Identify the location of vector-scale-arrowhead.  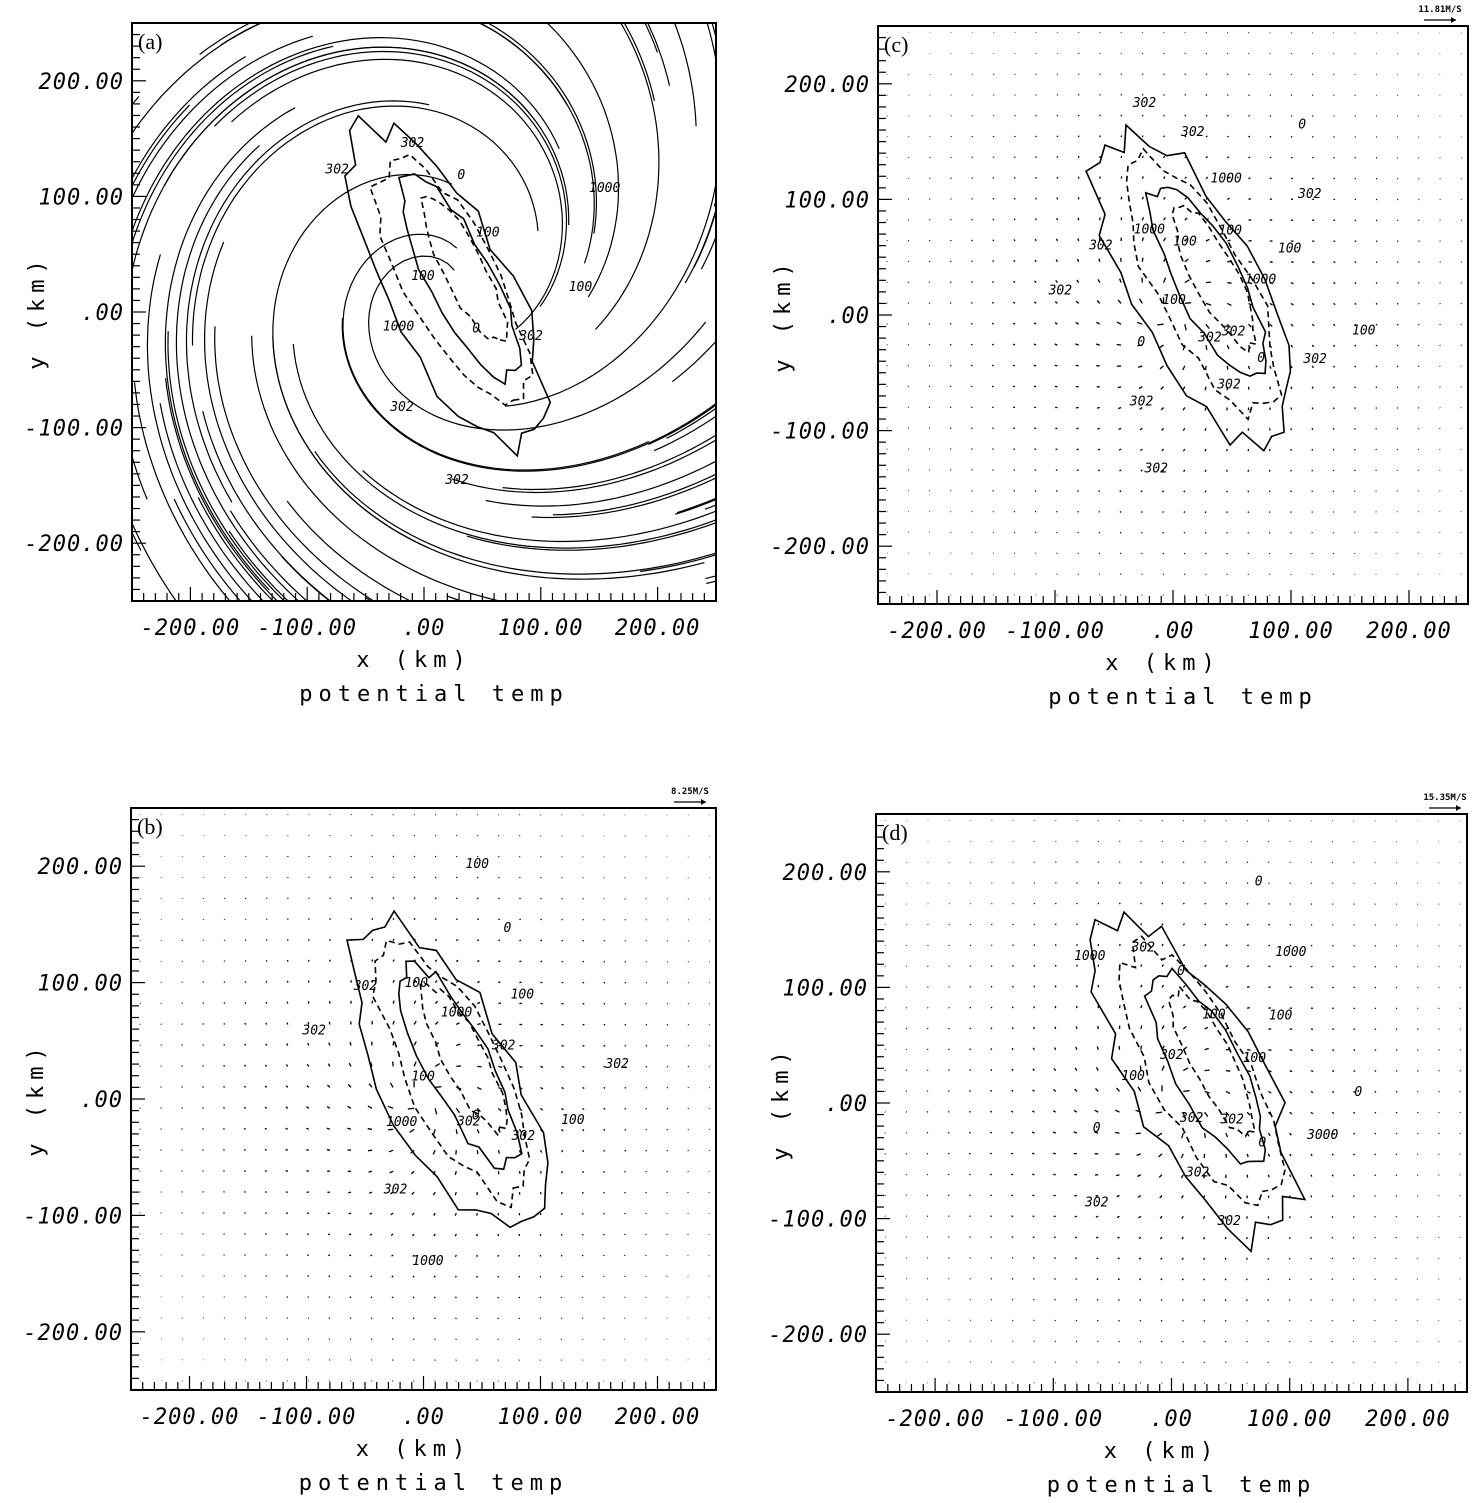
(1458, 808).